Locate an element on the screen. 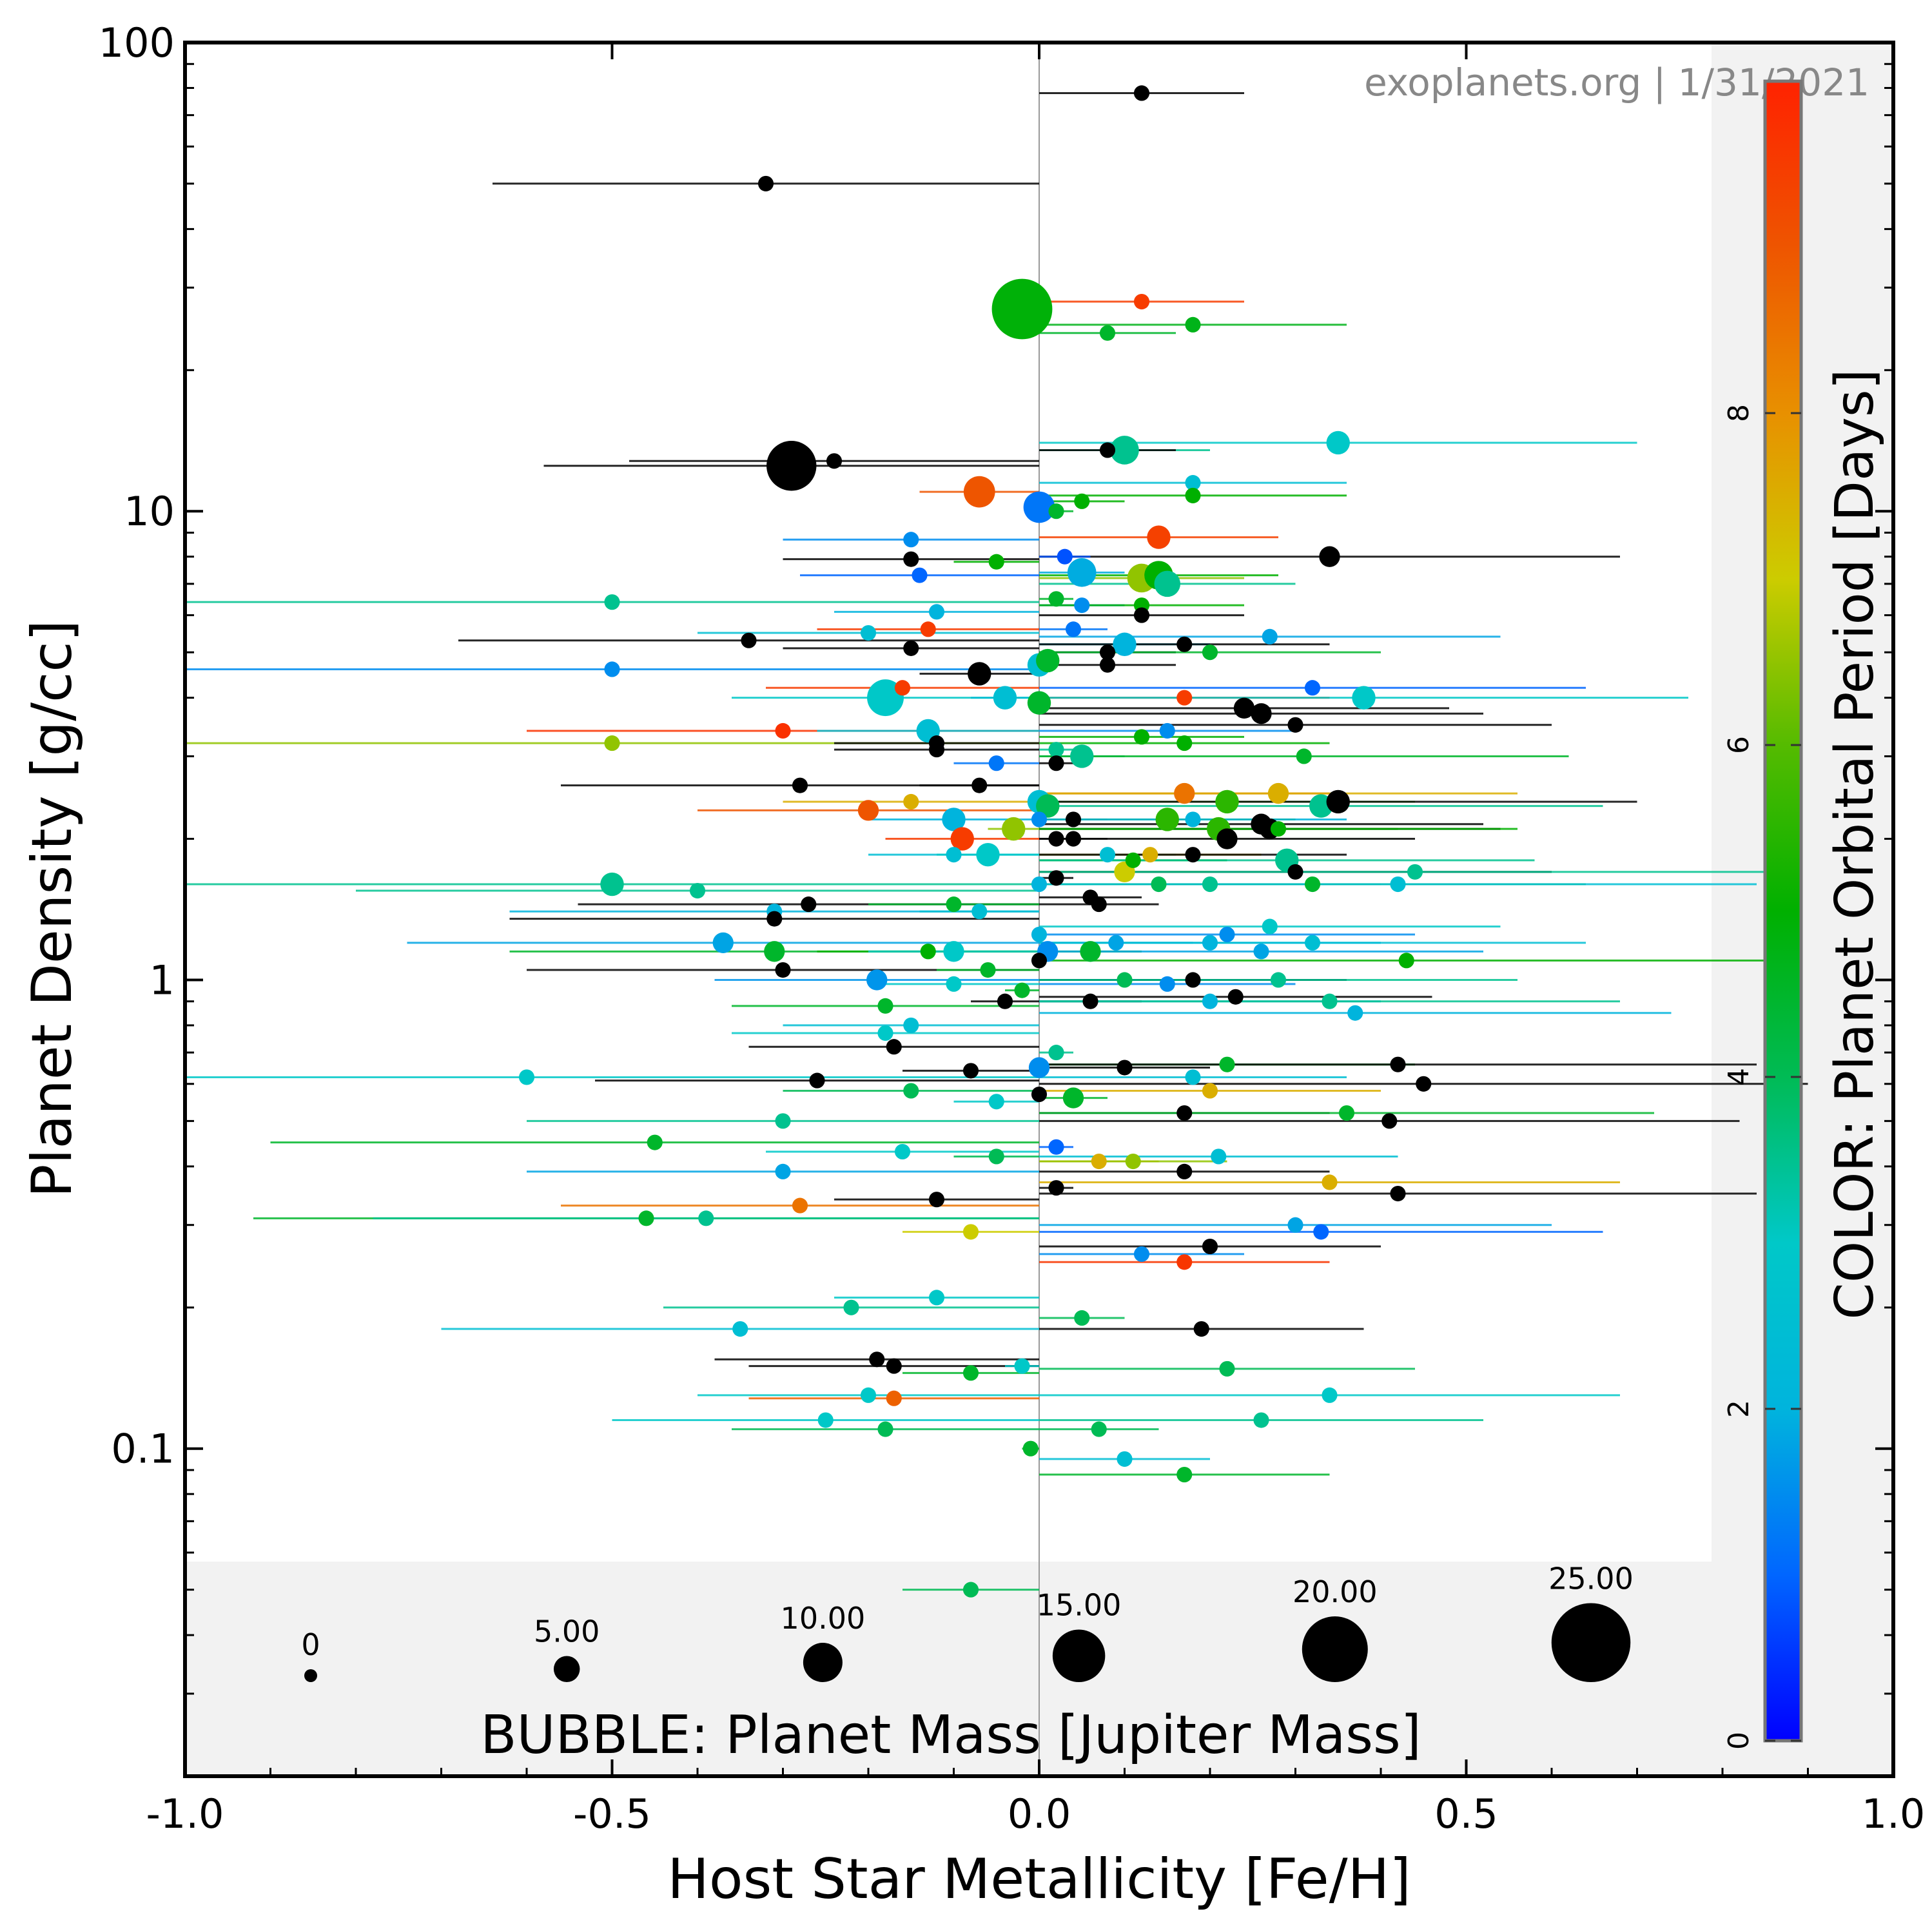  size-legend-value: 5.00 is located at coordinates (567, 1632).